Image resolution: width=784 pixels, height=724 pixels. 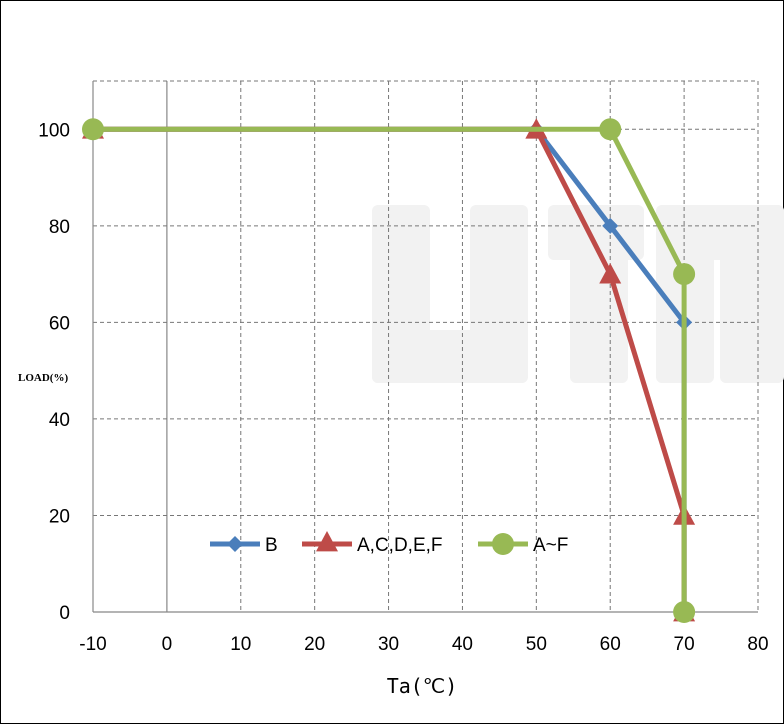 I want to click on x-tick-label: 40, so click(x=462, y=644).